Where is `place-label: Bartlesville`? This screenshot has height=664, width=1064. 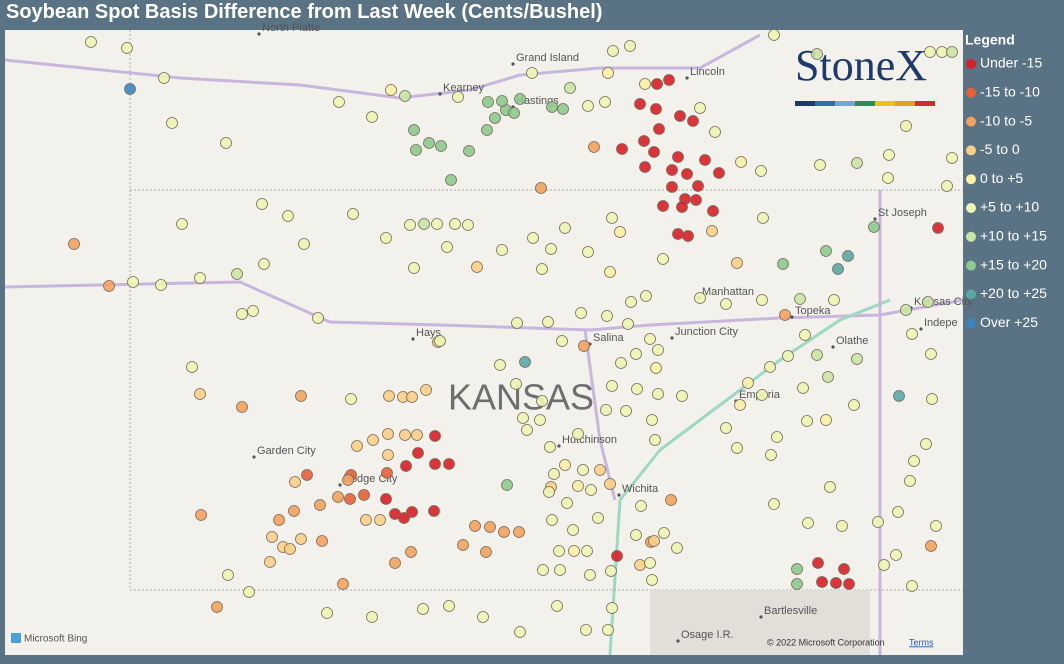 place-label: Bartlesville is located at coordinates (790, 611).